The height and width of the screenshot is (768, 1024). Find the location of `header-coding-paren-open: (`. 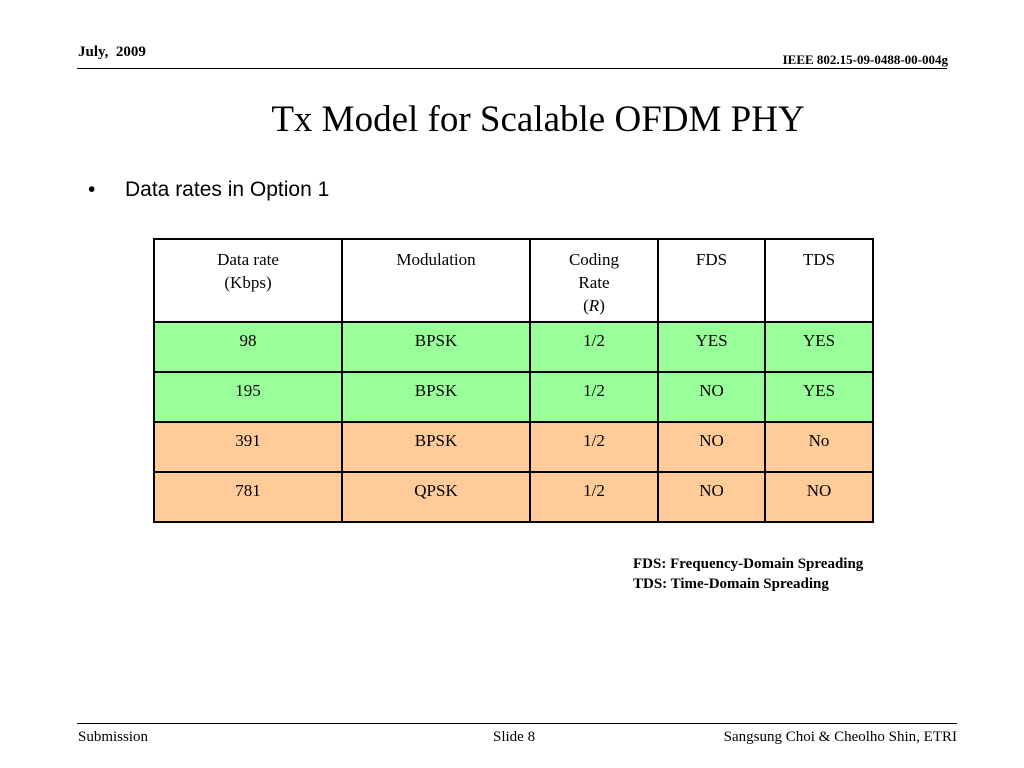

header-coding-paren-open: ( is located at coordinates (586, 305).